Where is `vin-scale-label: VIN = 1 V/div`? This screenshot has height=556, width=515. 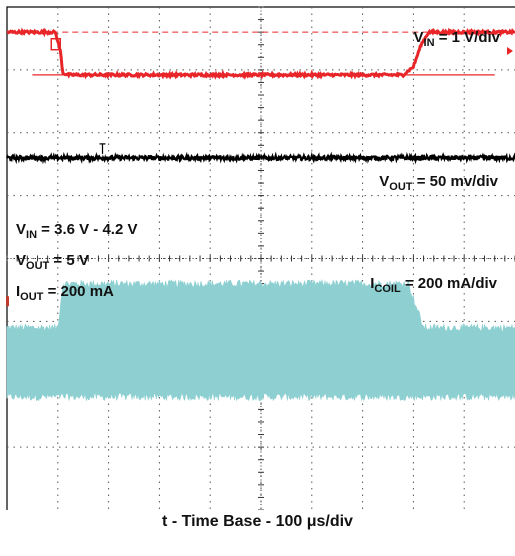 vin-scale-label: VIN = 1 V/div is located at coordinates (457, 39).